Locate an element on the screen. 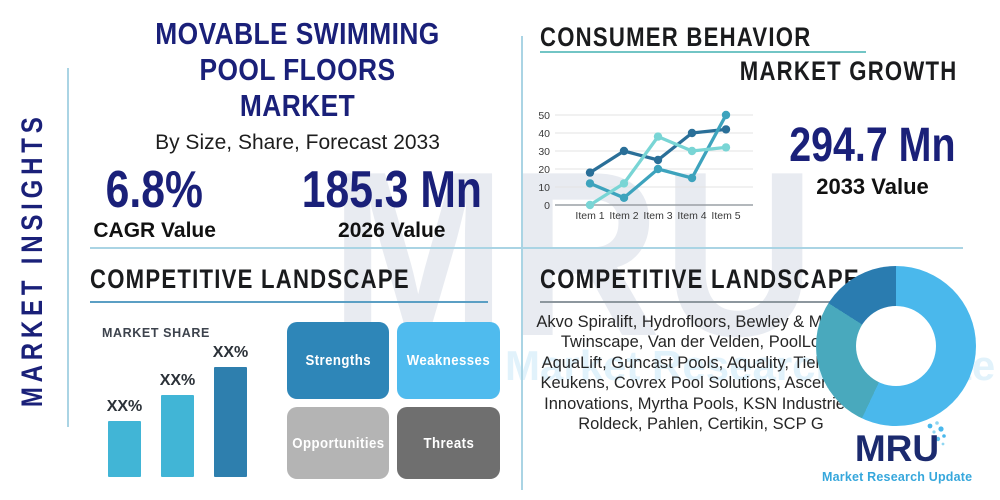 The width and height of the screenshot is (1000, 500). y-tick-label: 30 is located at coordinates (544, 152).